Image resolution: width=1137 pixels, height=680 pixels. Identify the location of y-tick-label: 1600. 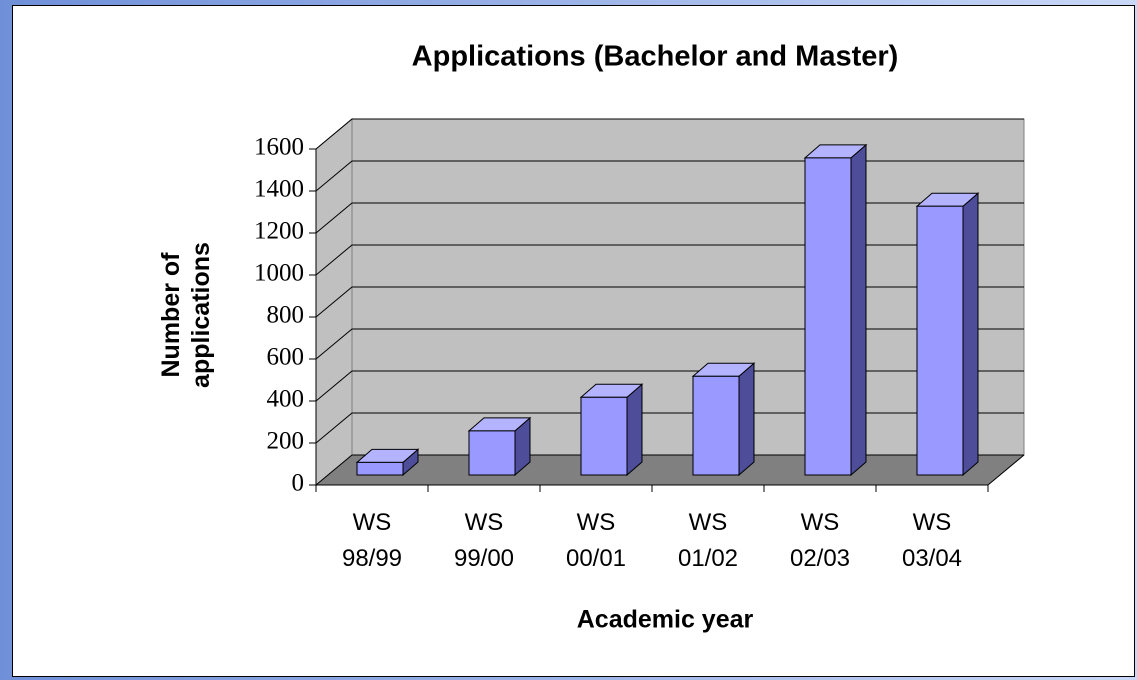
(279, 147).